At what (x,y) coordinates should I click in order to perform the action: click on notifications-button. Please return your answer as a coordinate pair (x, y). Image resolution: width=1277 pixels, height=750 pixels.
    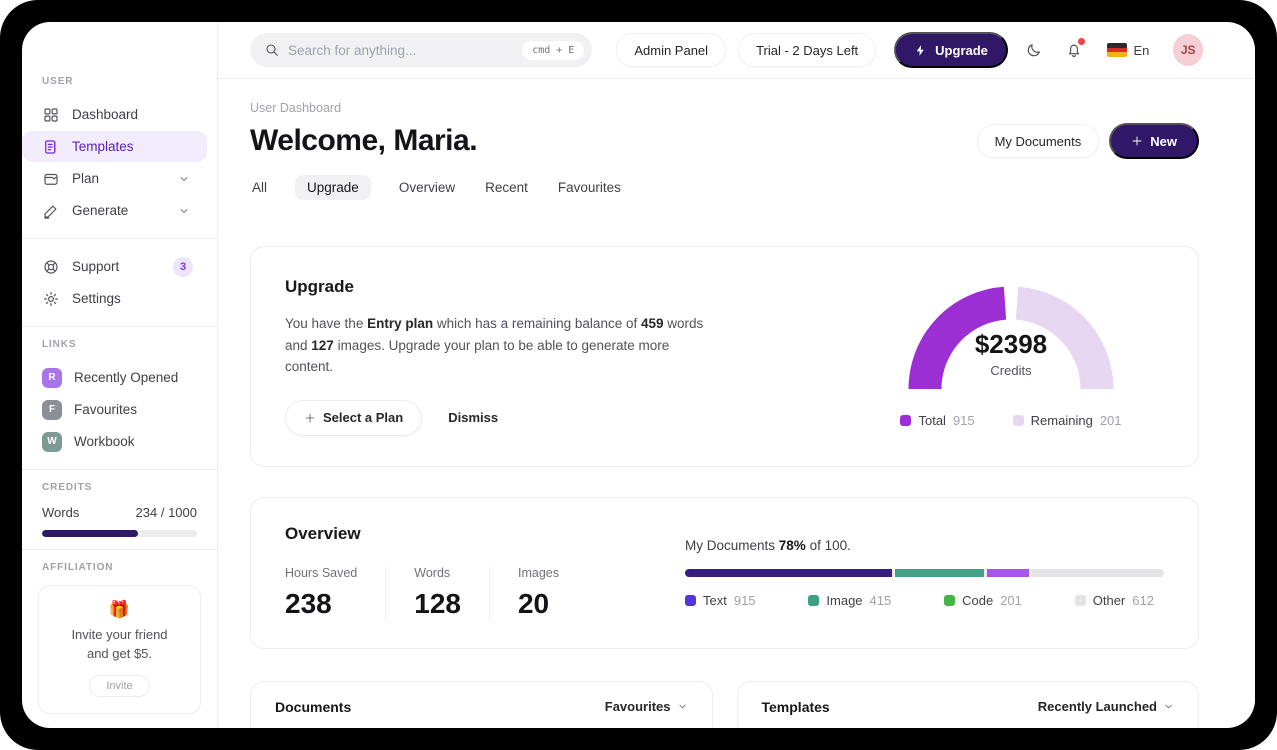
    Looking at the image, I should click on (1074, 48).